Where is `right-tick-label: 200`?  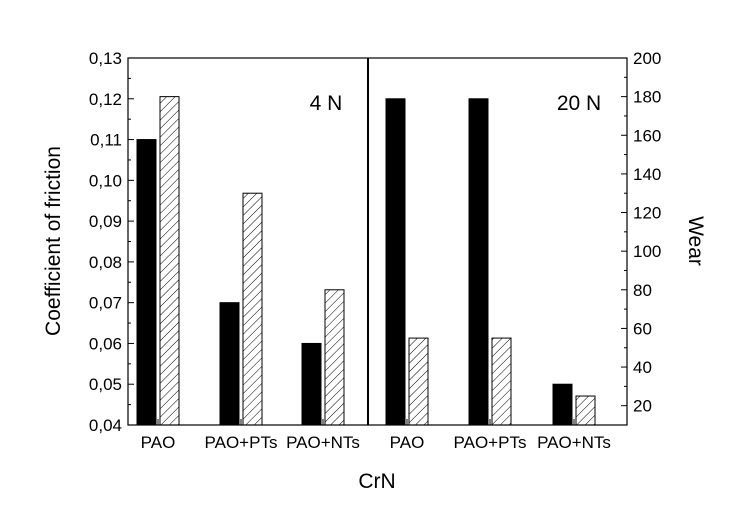 right-tick-label: 200 is located at coordinates (647, 58).